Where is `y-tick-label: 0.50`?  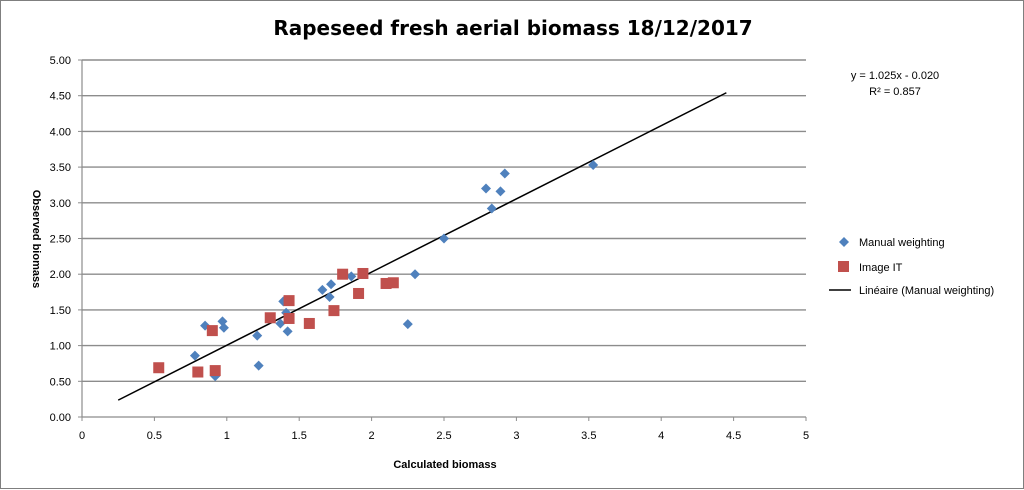 y-tick-label: 0.50 is located at coordinates (60, 382).